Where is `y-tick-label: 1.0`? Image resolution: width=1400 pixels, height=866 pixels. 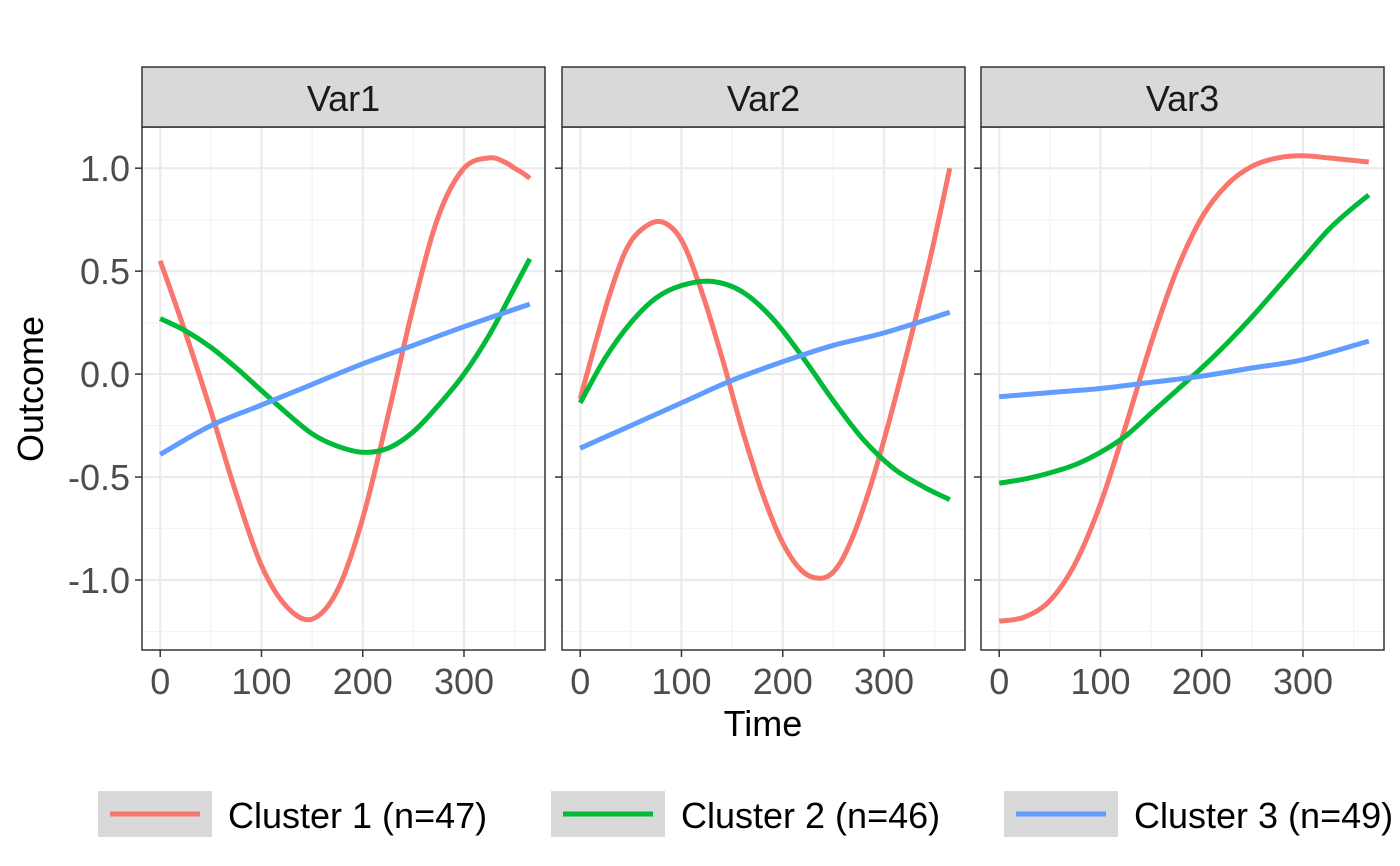 y-tick-label: 1.0 is located at coordinates (105, 168).